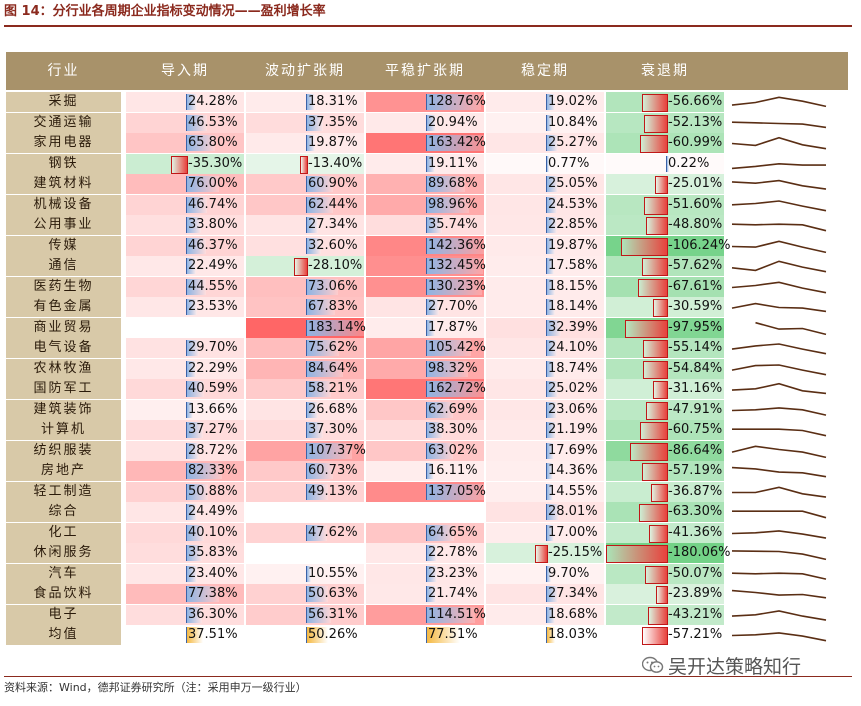 The width and height of the screenshot is (861, 706). I want to click on value-cell: -25.15%, so click(545, 553).